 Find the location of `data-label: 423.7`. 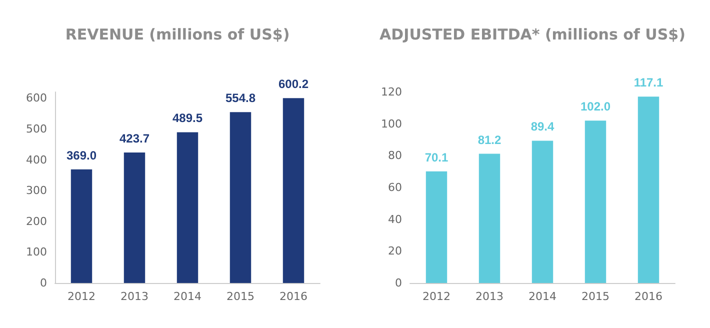

data-label: 423.7 is located at coordinates (134, 138).